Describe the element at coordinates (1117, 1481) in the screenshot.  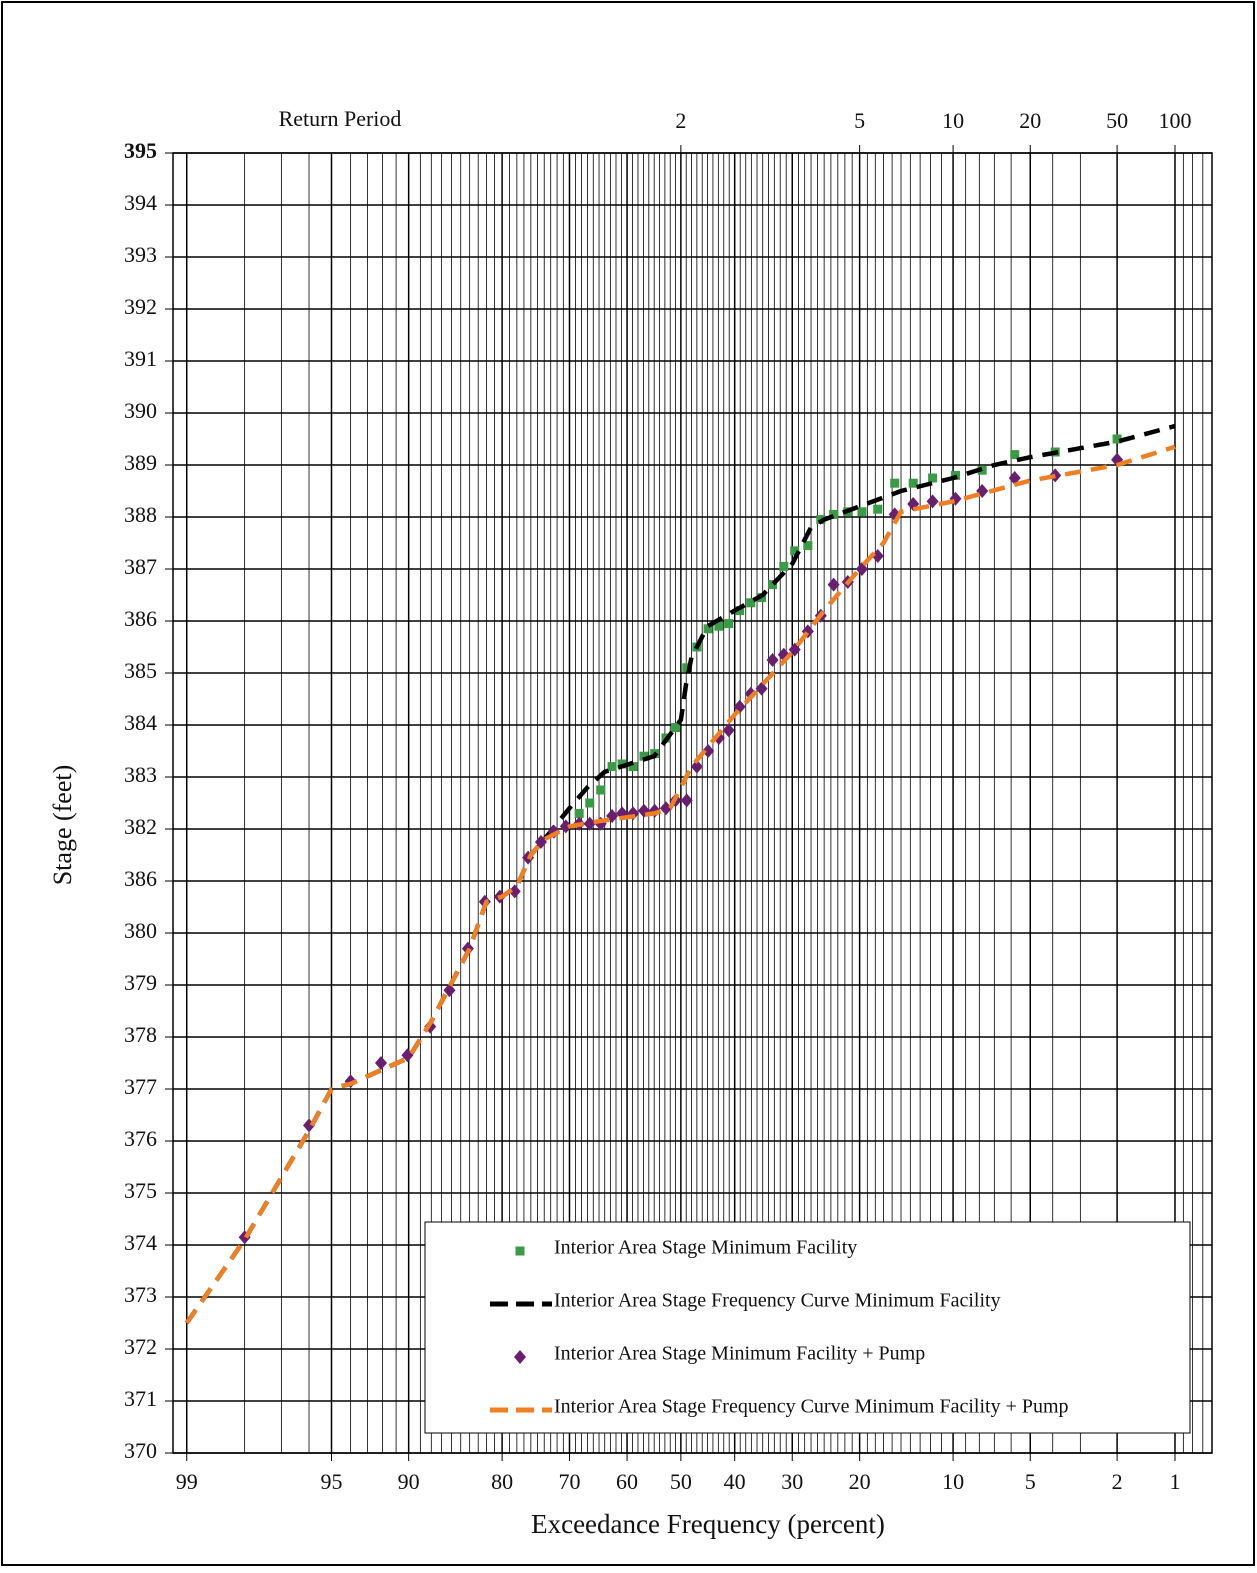
I see `x-tick-label: 2` at that location.